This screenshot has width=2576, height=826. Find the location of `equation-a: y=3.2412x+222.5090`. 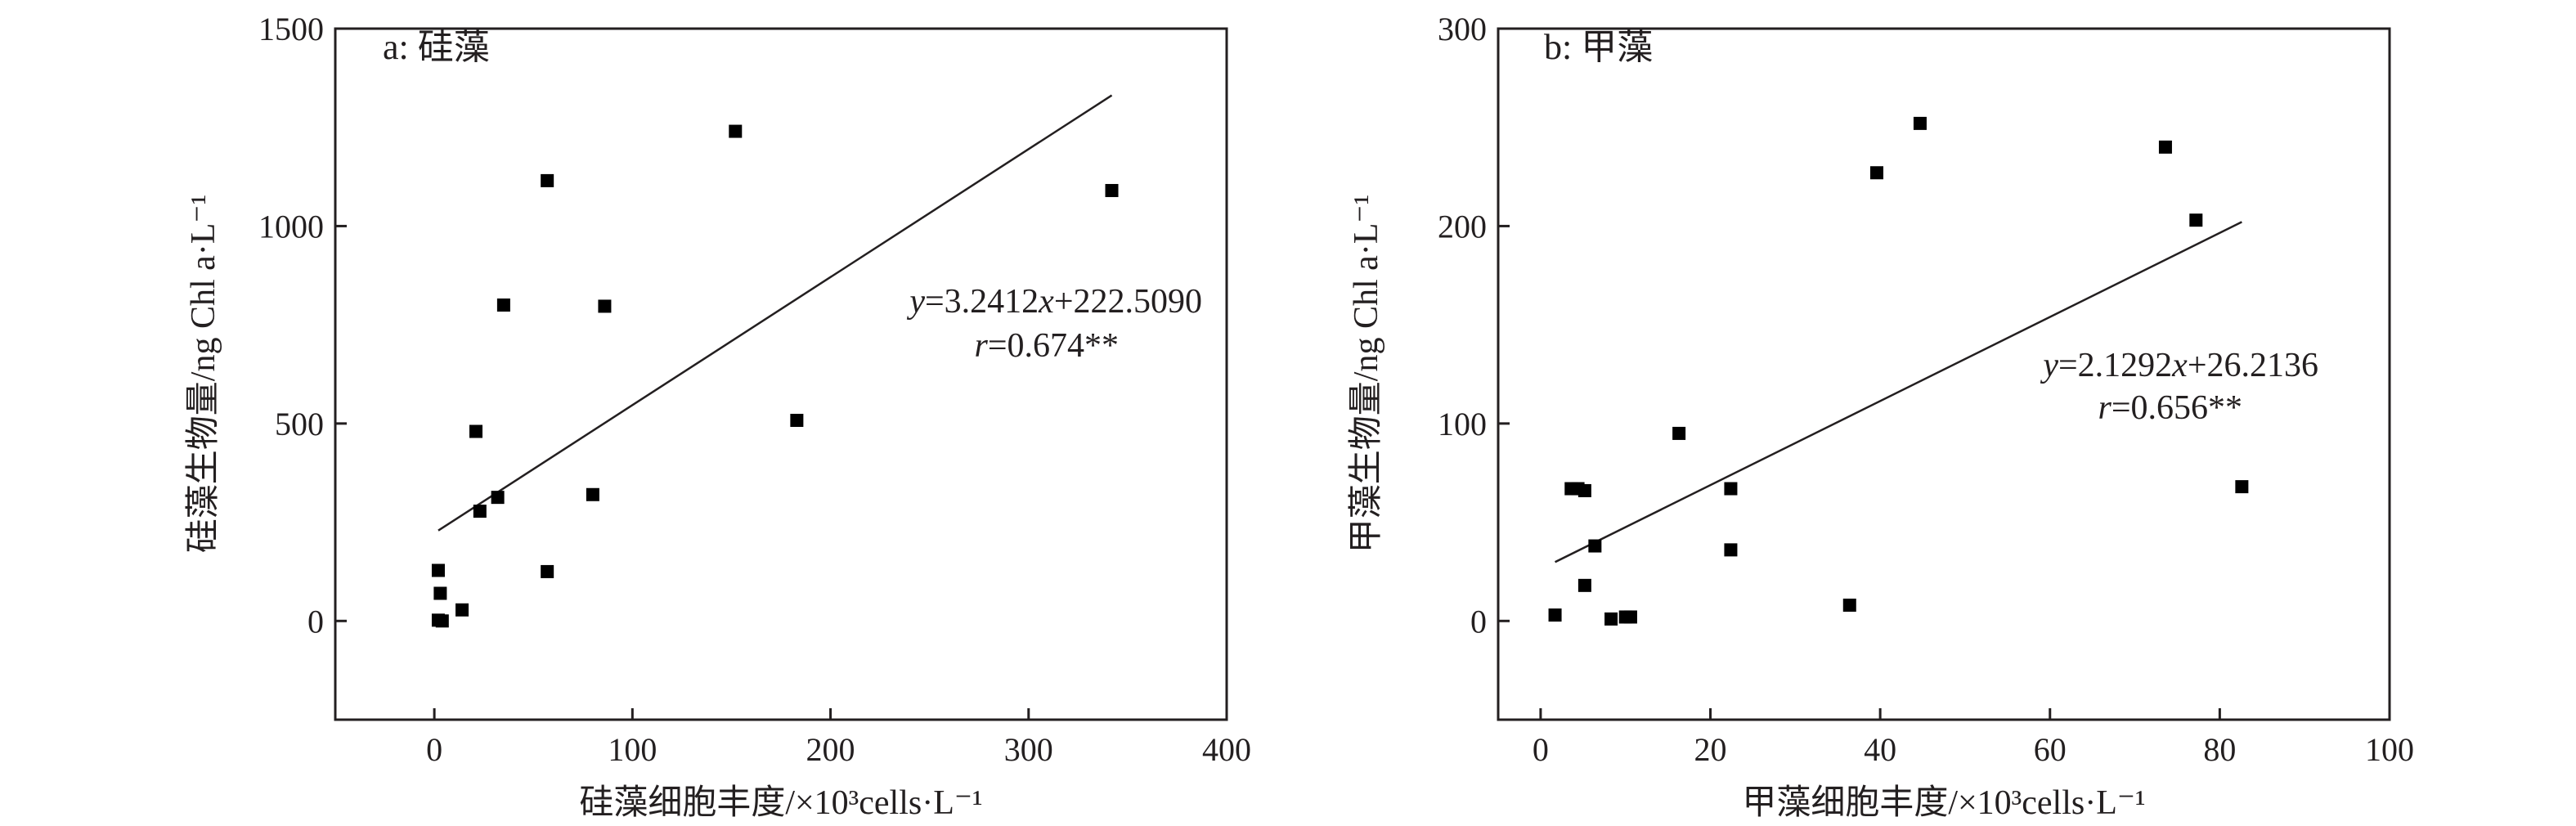

equation-a: y=3.2412x+222.5090 is located at coordinates (1054, 302).